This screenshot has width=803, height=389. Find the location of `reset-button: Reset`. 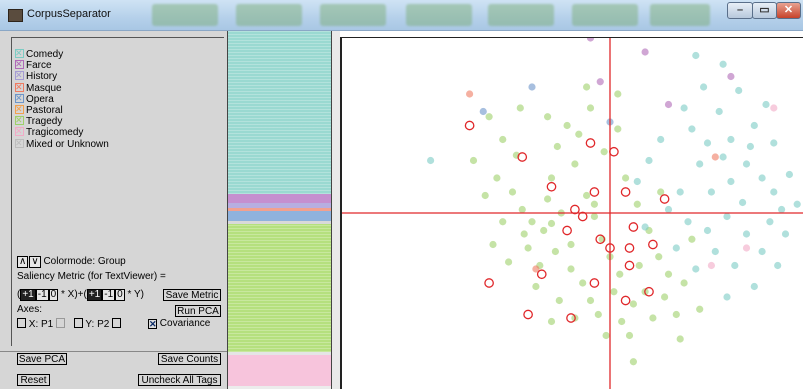

reset-button: Reset is located at coordinates (33, 380).